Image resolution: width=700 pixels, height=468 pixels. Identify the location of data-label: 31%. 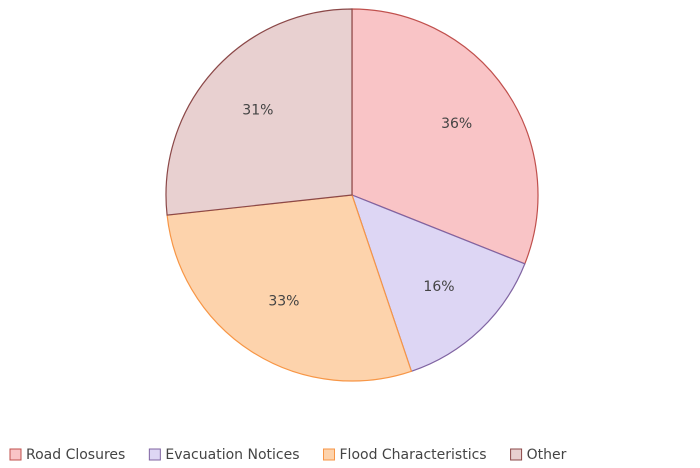
(257, 111).